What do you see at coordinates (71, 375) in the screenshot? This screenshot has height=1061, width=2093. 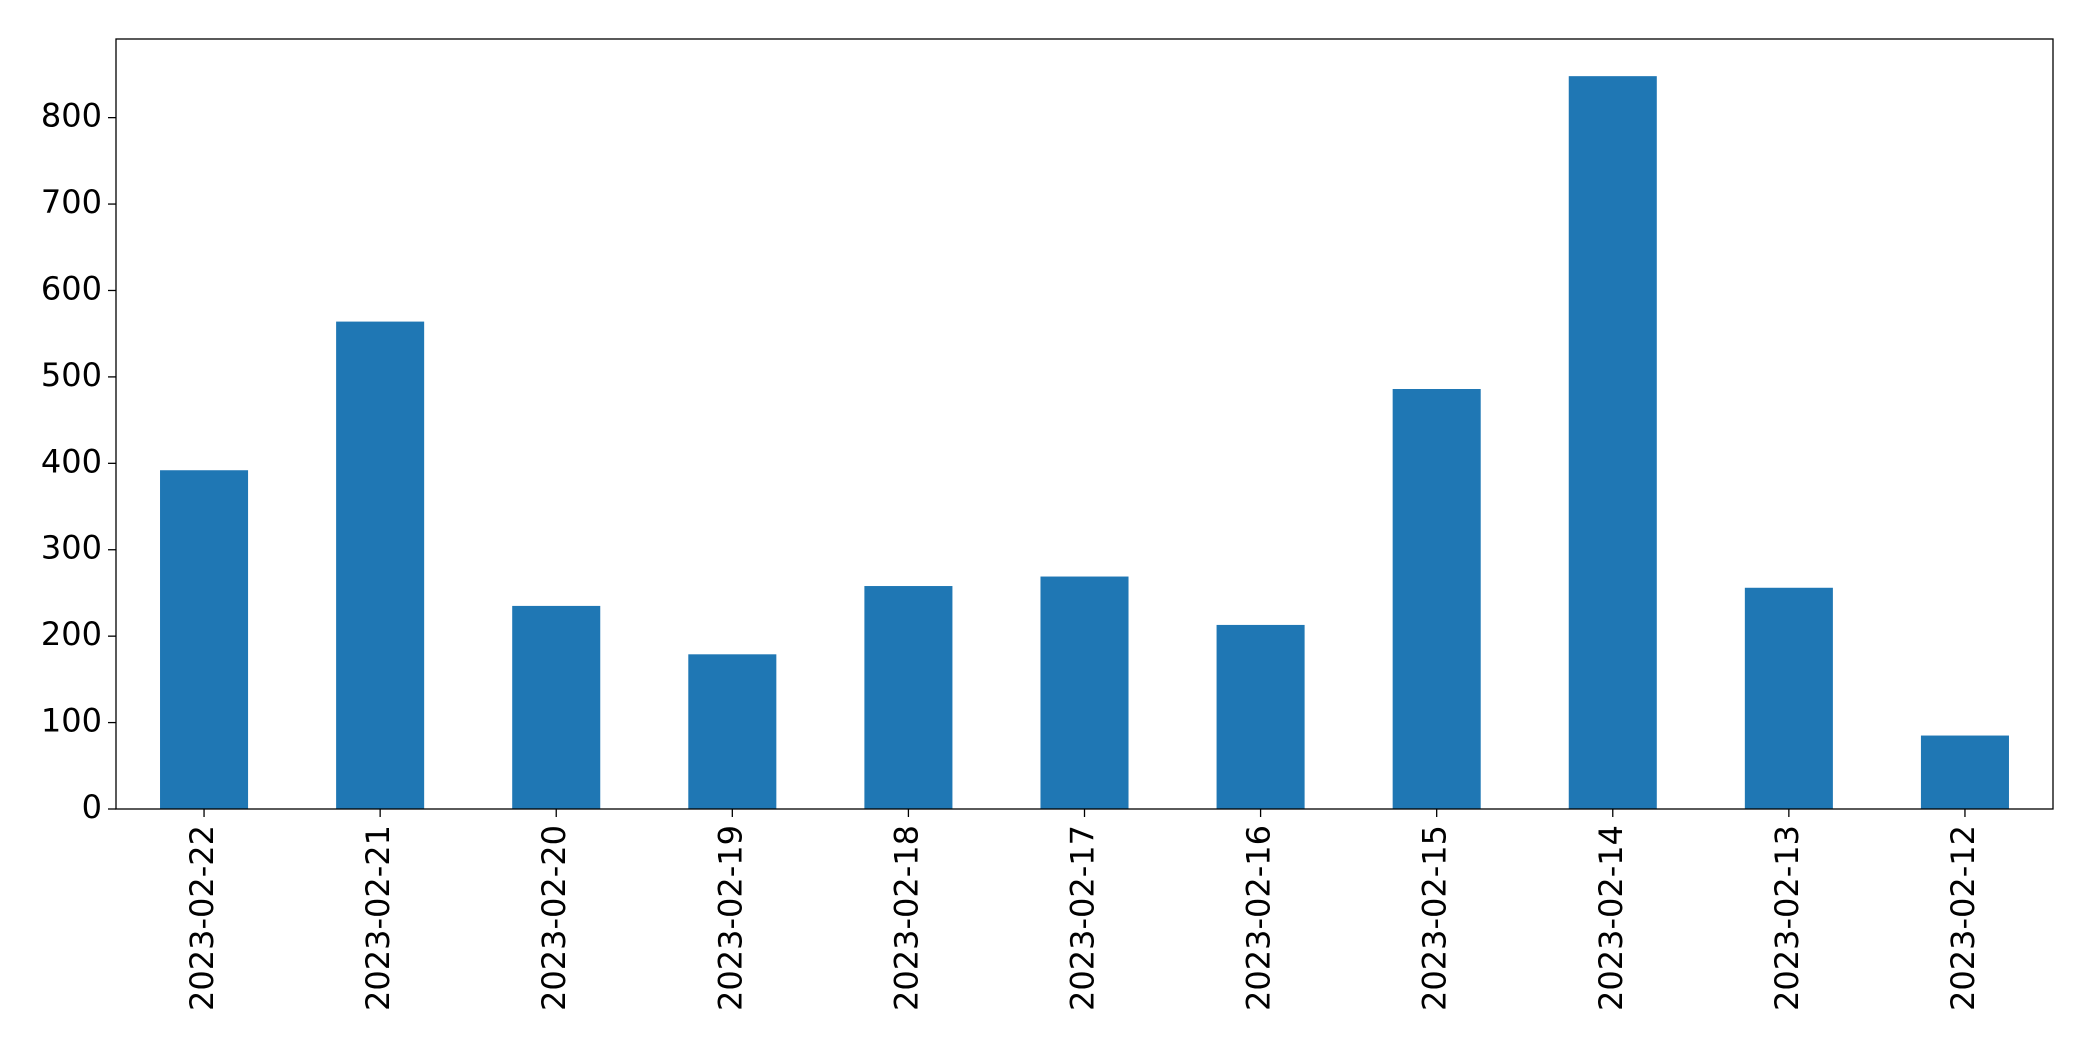 I see `y-tick-label: 500` at bounding box center [71, 375].